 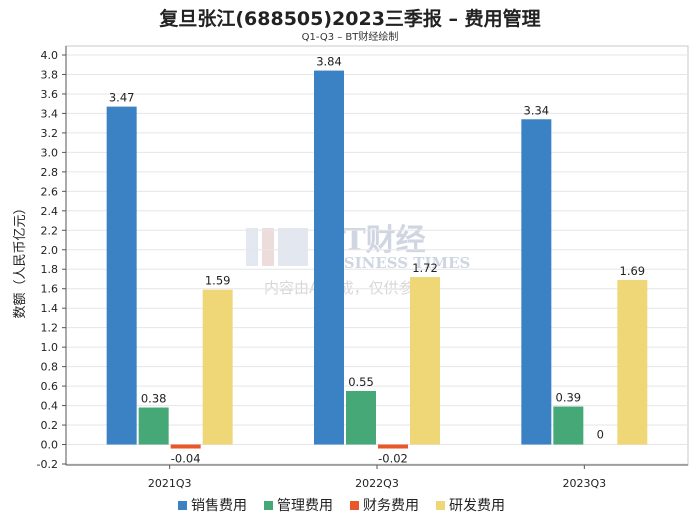 I want to click on bar-管理费用-2021Q3, so click(x=153, y=426).